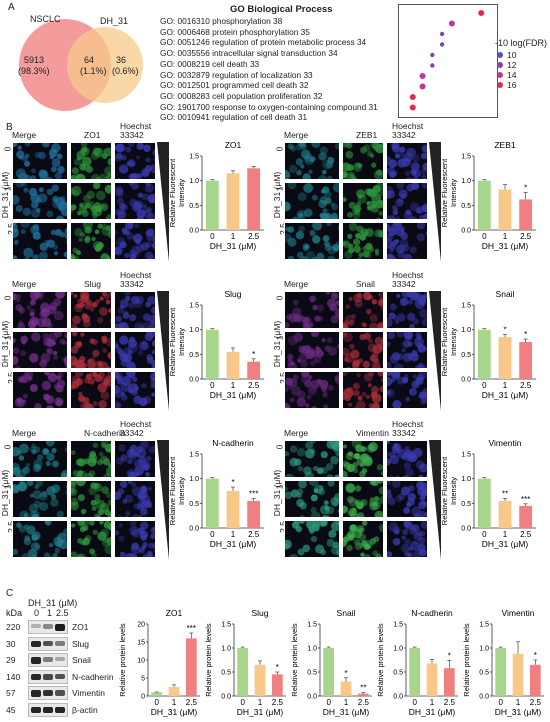 The width and height of the screenshot is (550, 722). Describe the element at coordinates (11, 709) in the screenshot. I see `blot-kda: 45` at that location.